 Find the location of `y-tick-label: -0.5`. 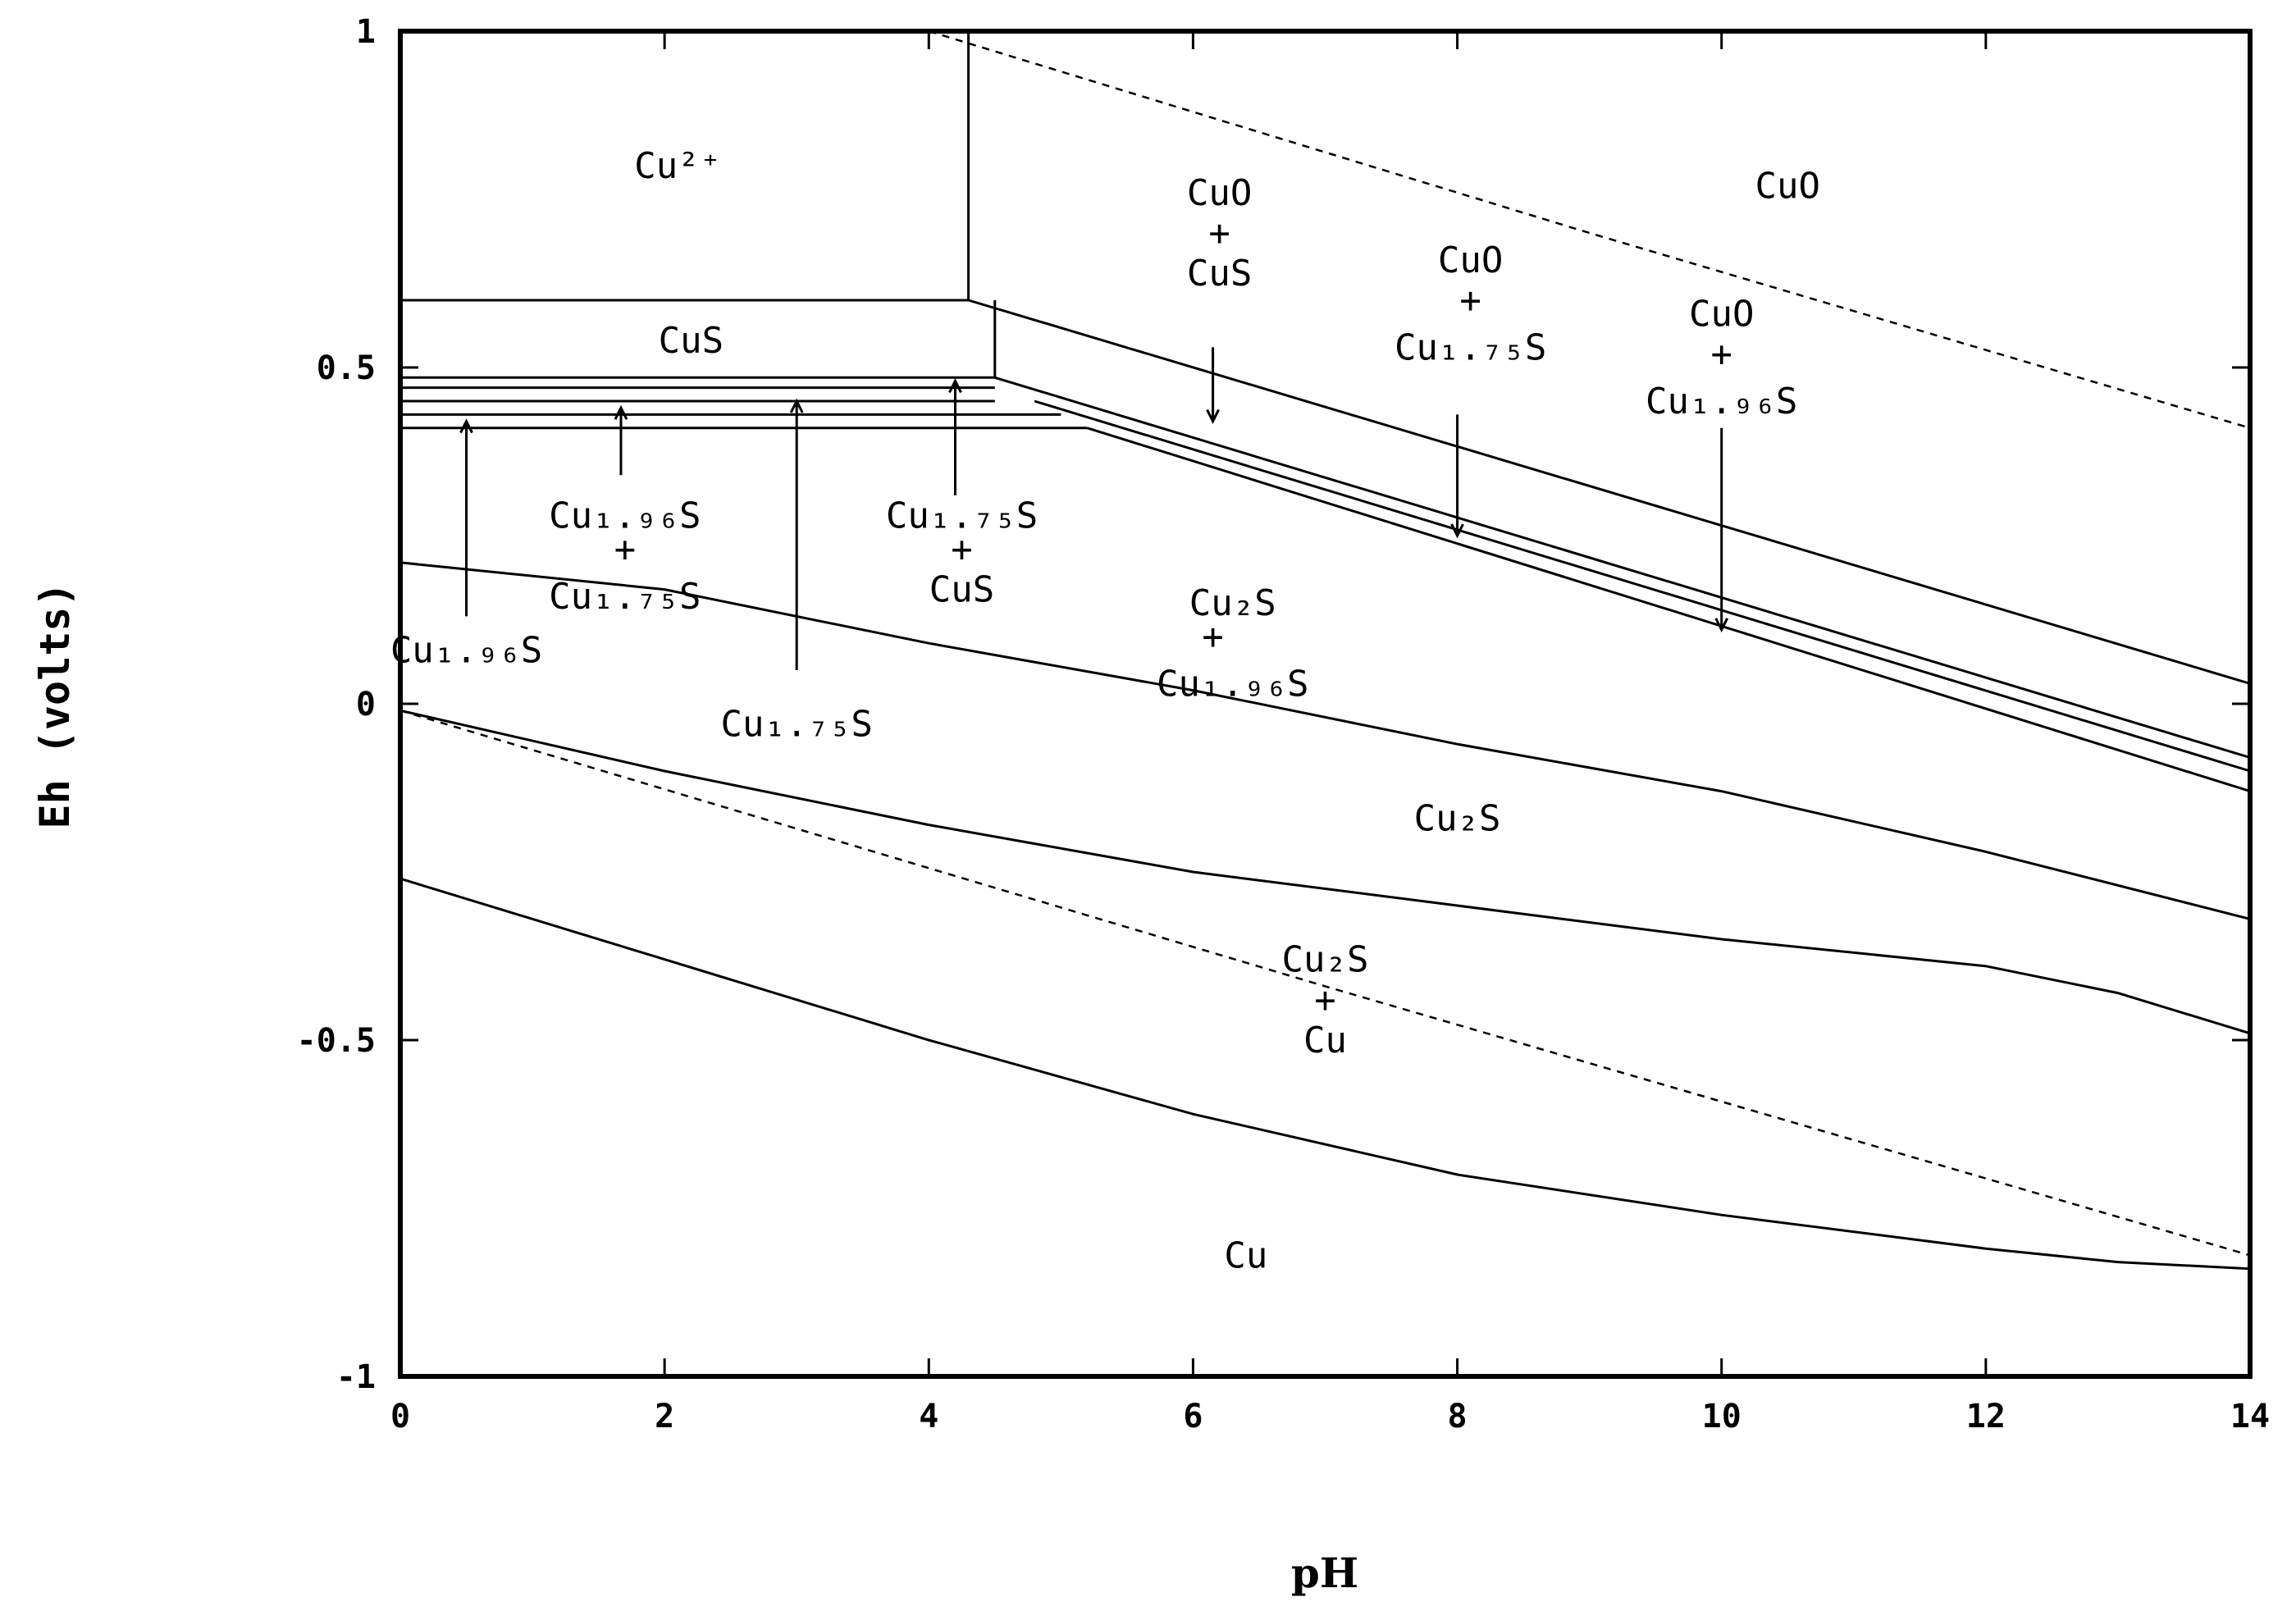

y-tick-label: -0.5 is located at coordinates (336, 1041).